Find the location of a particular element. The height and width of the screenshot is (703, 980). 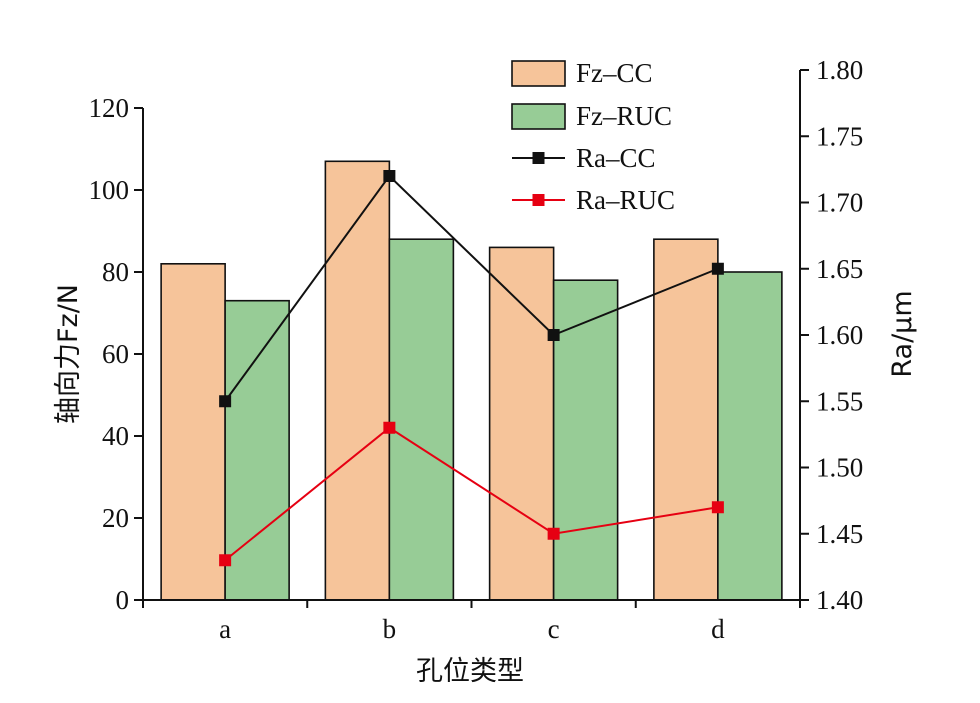

point-ra-ruc-a is located at coordinates (225, 560).